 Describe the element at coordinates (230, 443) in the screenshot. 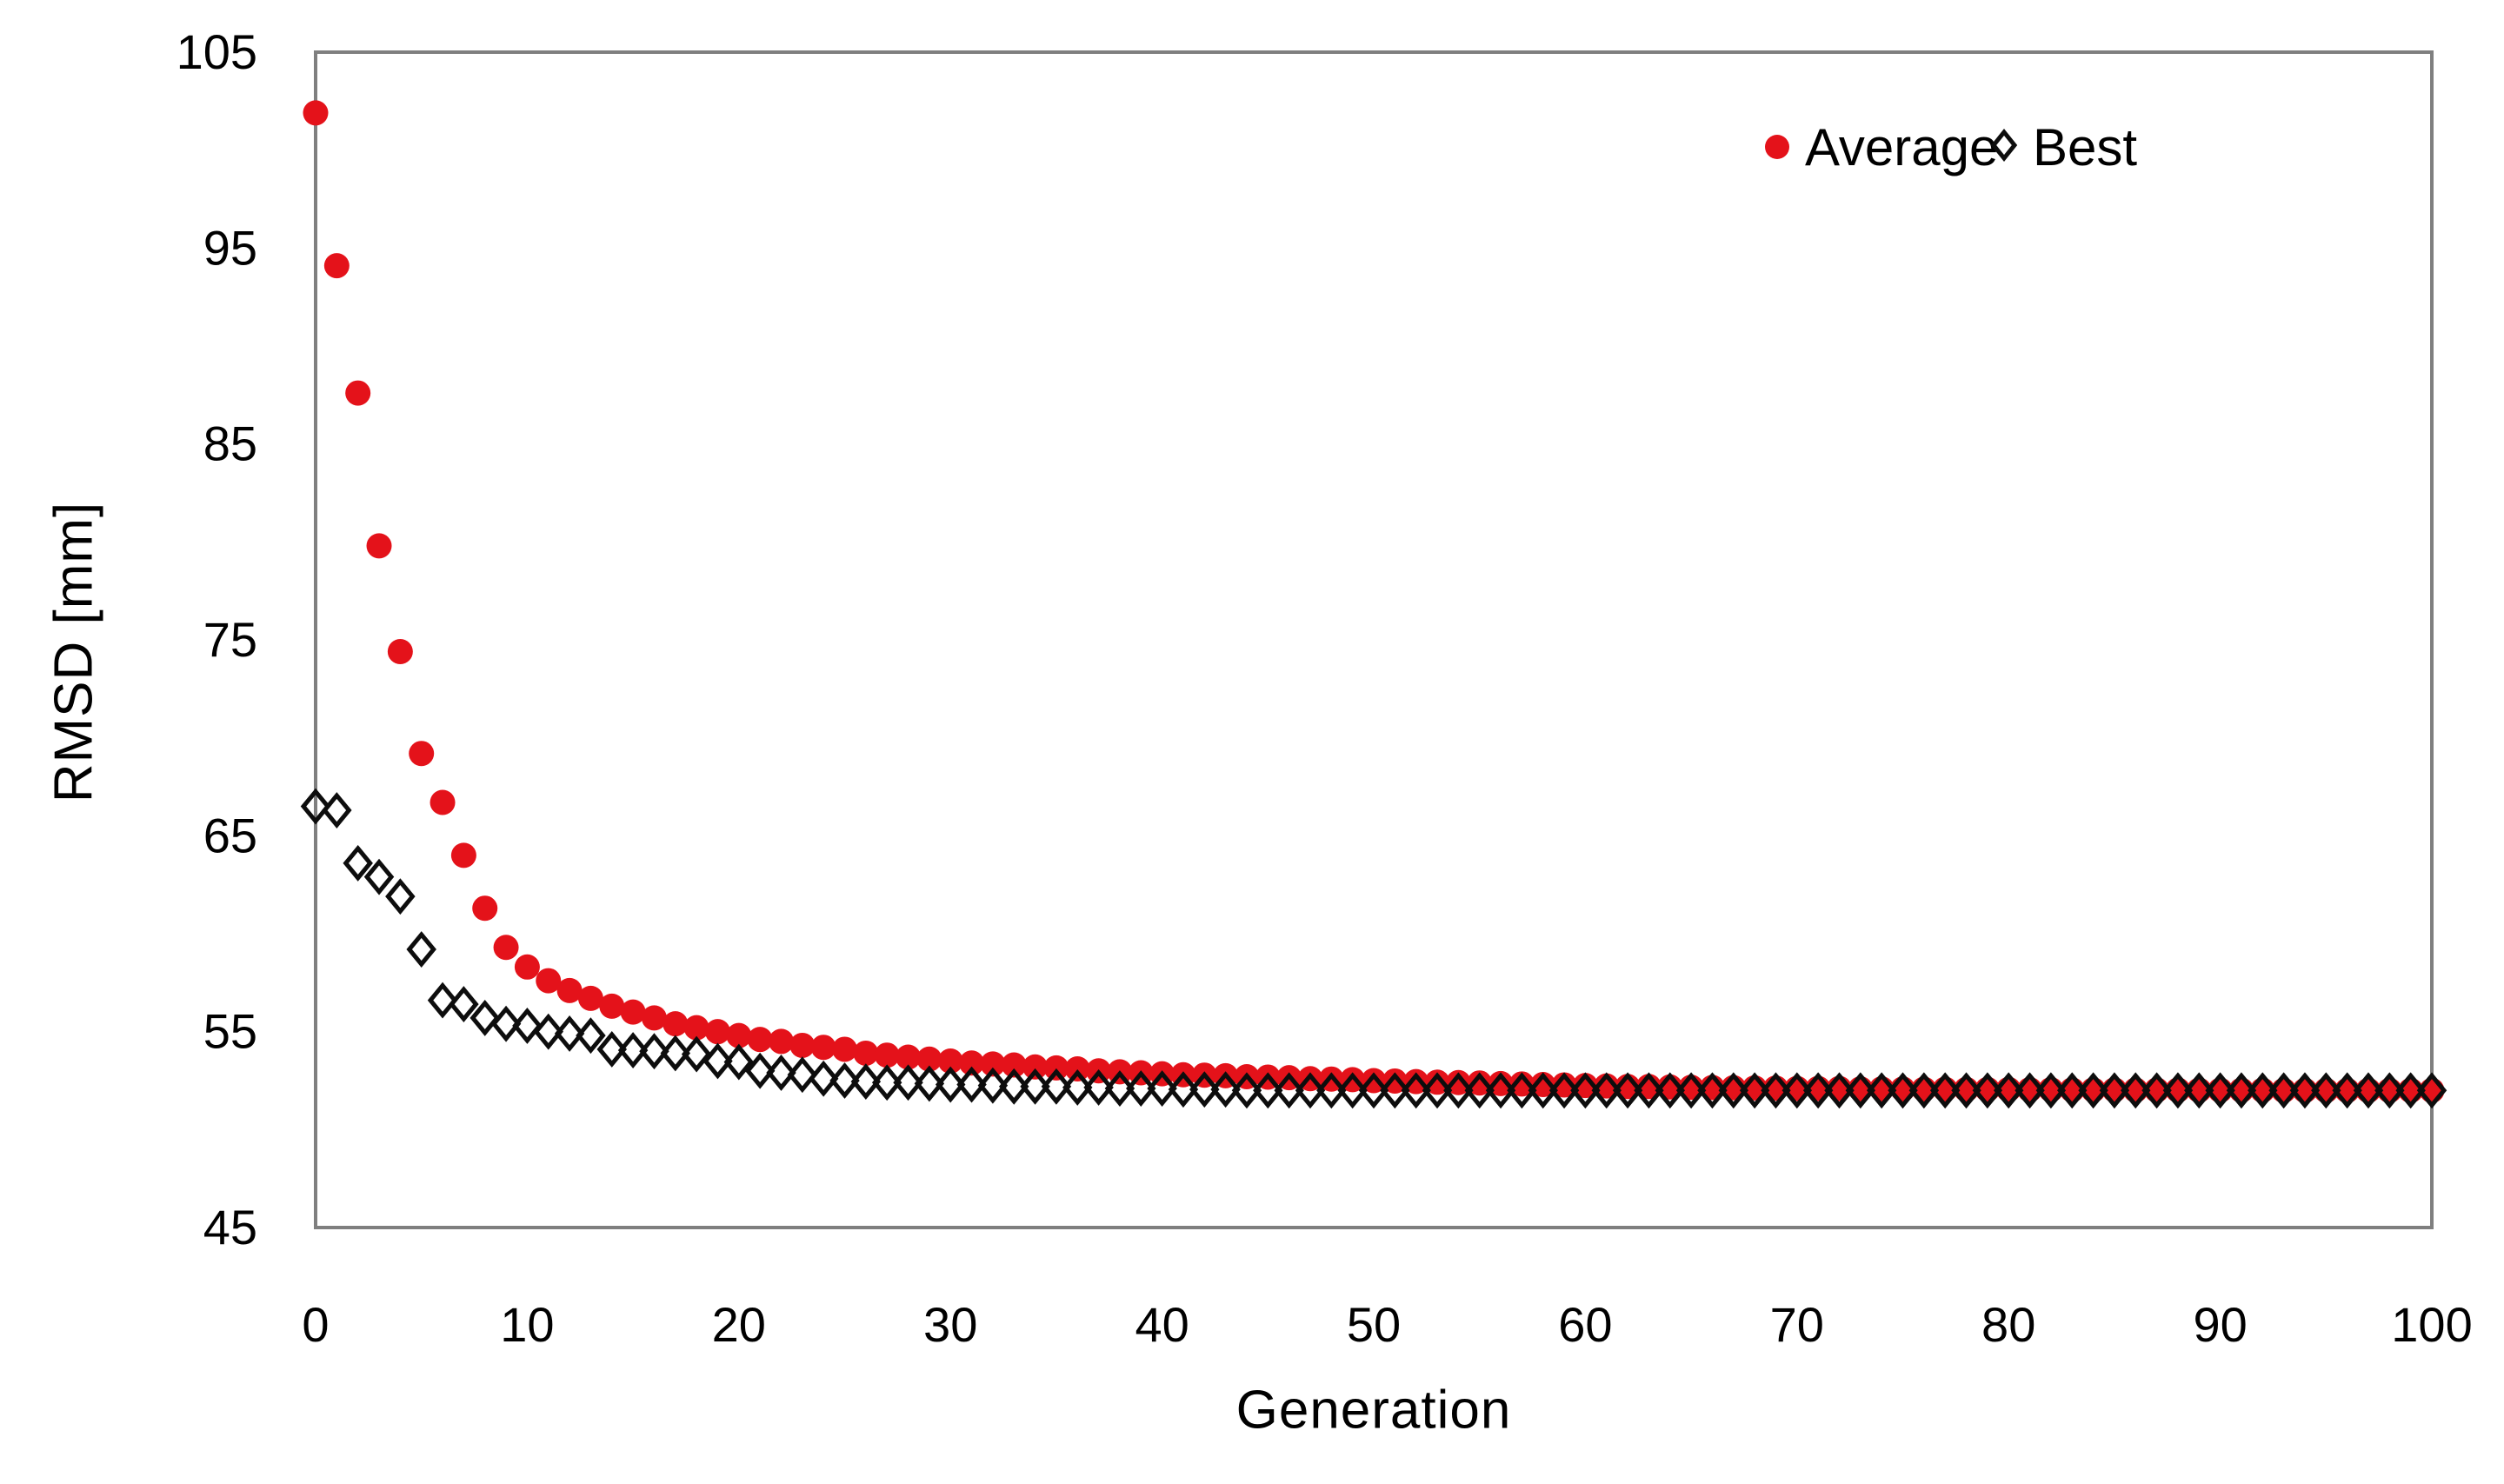

I see `y-tick-label: 85` at that location.